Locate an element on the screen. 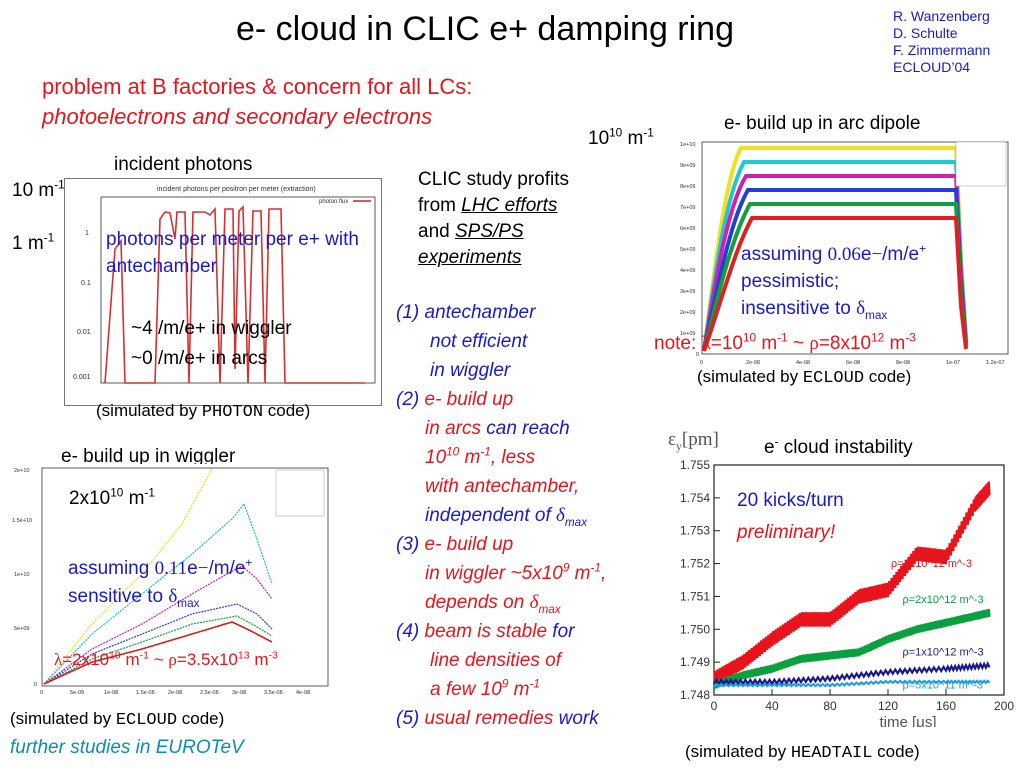 The image size is (1024, 768). arc-y-label: 1010 m-1 is located at coordinates (621, 137).